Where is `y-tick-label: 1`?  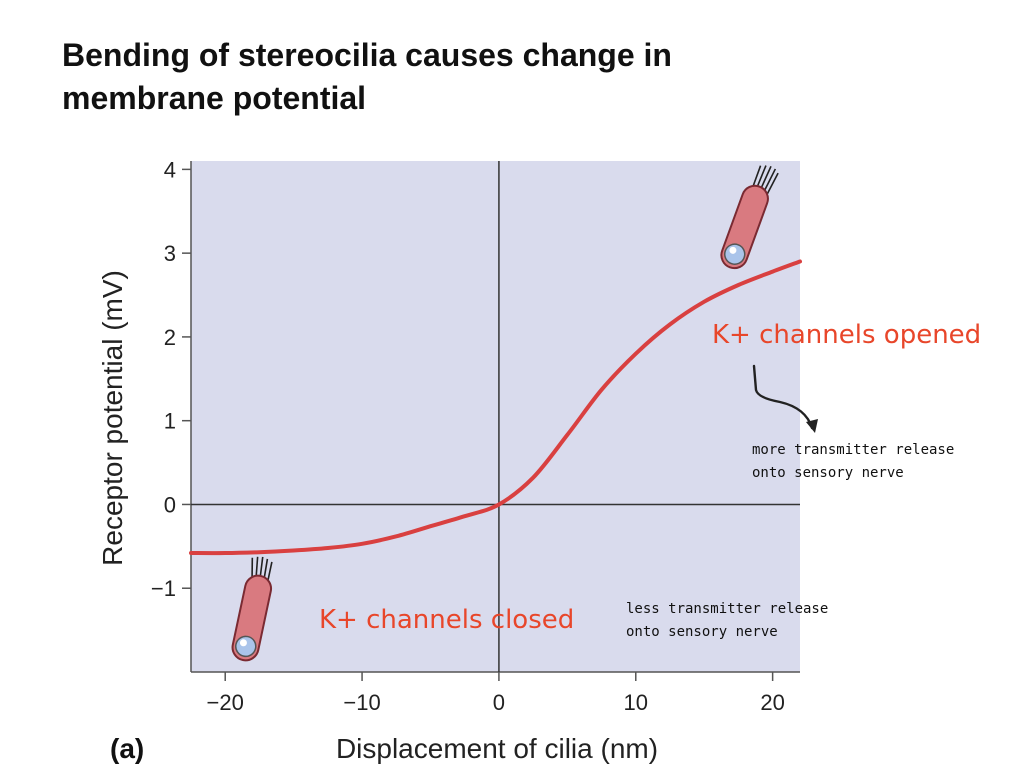
y-tick-label: 1 is located at coordinates (170, 421).